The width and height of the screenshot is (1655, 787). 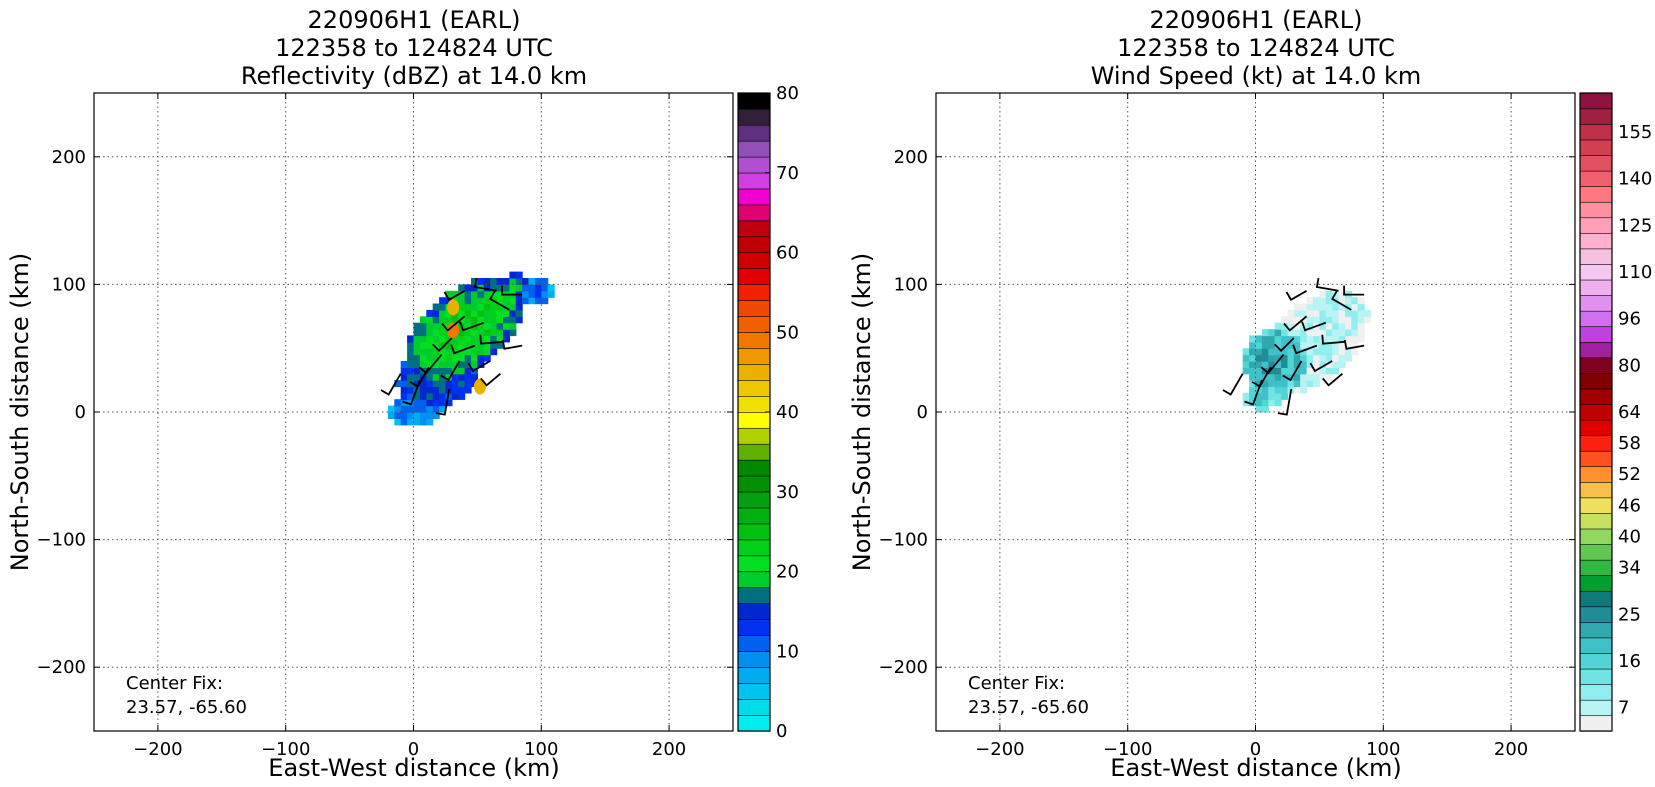 What do you see at coordinates (922, 412) in the screenshot?
I see `y-tick-label: 0` at bounding box center [922, 412].